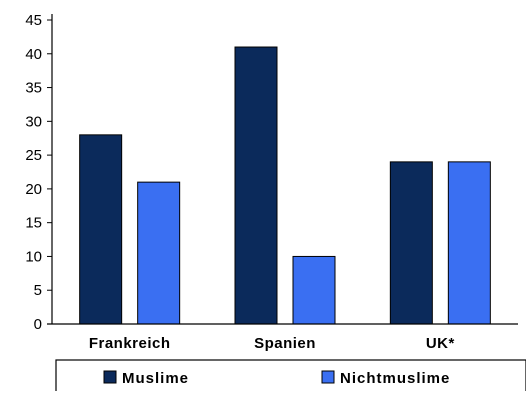  What do you see at coordinates (411, 243) in the screenshot?
I see `bar-muslime-uk` at bounding box center [411, 243].